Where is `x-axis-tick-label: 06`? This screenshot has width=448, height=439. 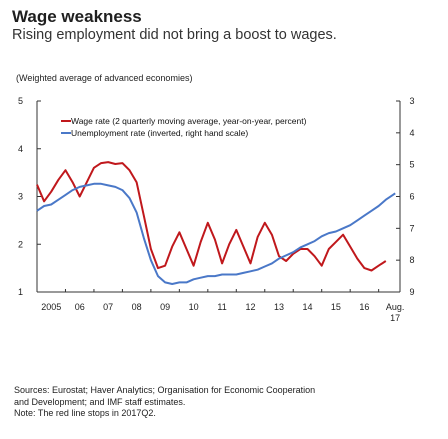 x-axis-tick-label: 06 is located at coordinates (80, 307).